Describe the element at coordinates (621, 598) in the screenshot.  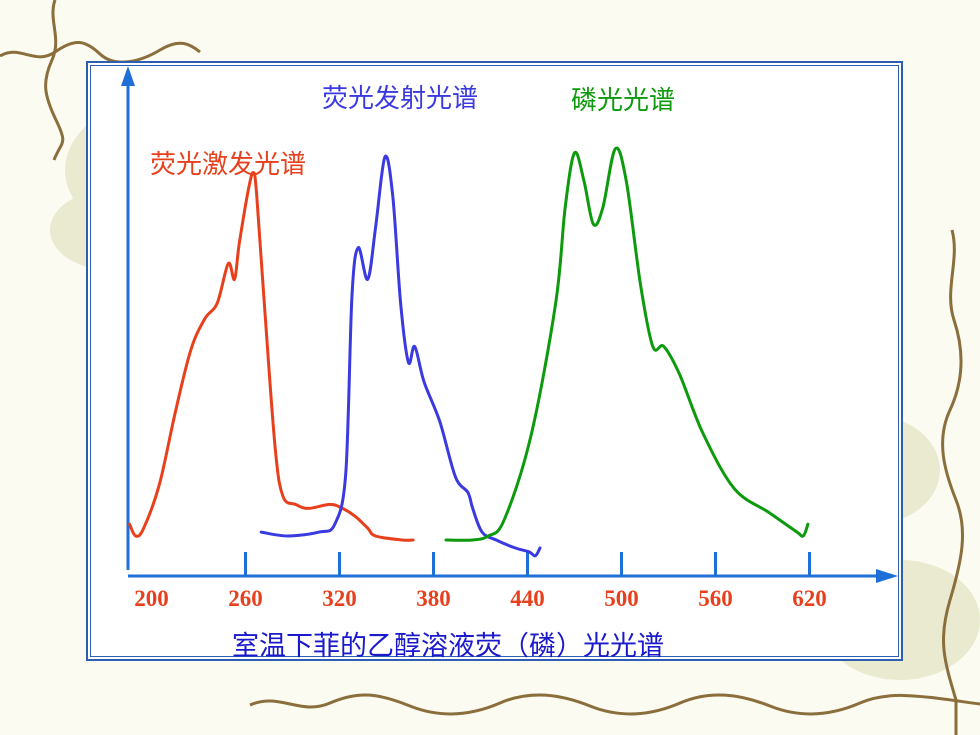
I see `x-tick-label-500: 500` at that location.